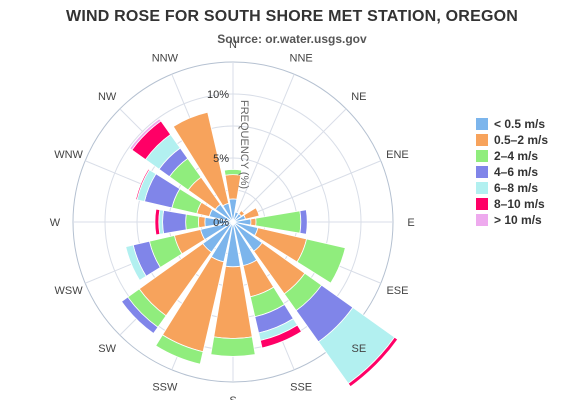 This screenshot has width=584, height=400. What do you see at coordinates (242, 213) in the screenshot?
I see `bar-ne-segment` at bounding box center [242, 213].